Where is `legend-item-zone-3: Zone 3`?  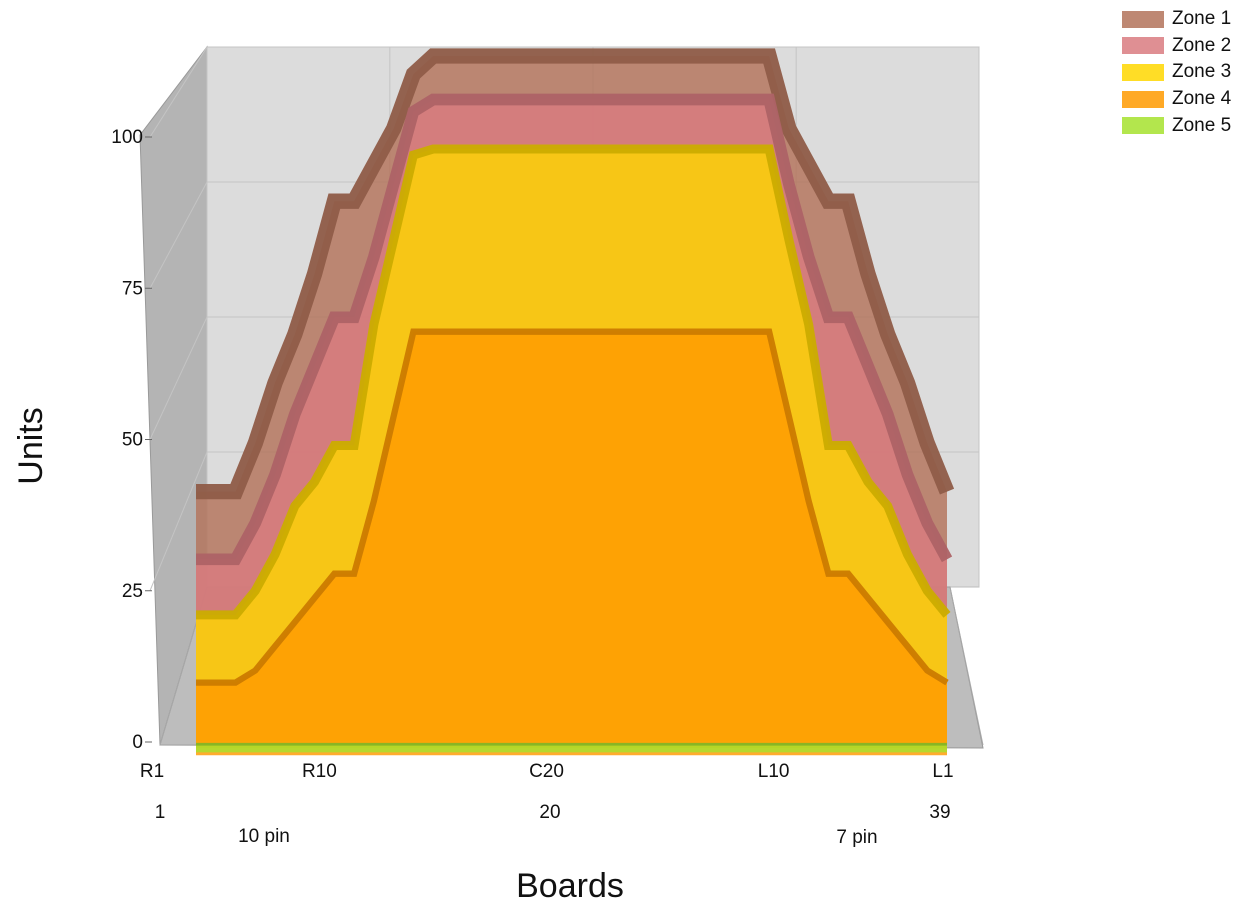 legend-item-zone-3: Zone 3 is located at coordinates (1176, 72).